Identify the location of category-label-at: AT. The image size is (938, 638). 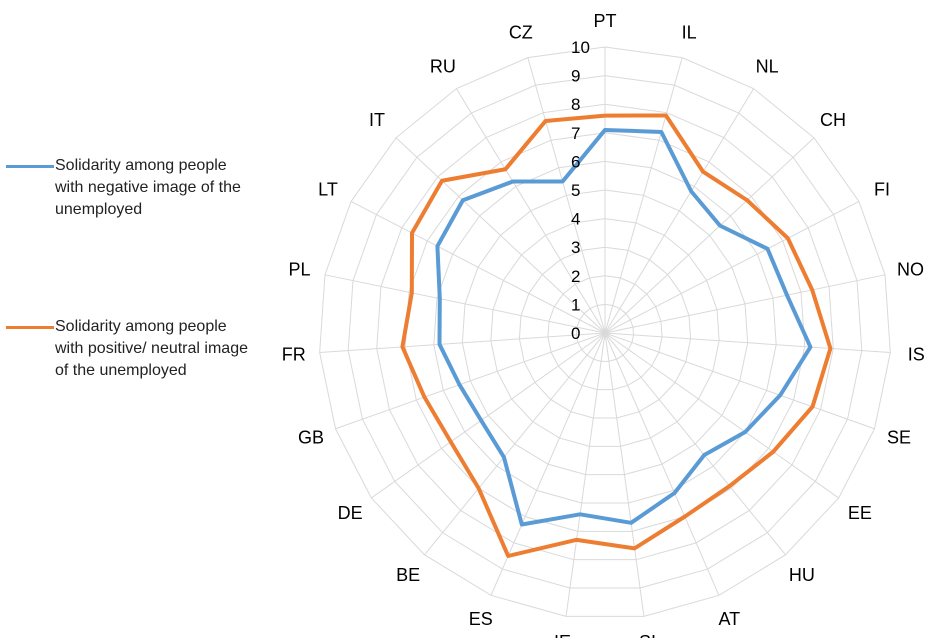
(729, 619).